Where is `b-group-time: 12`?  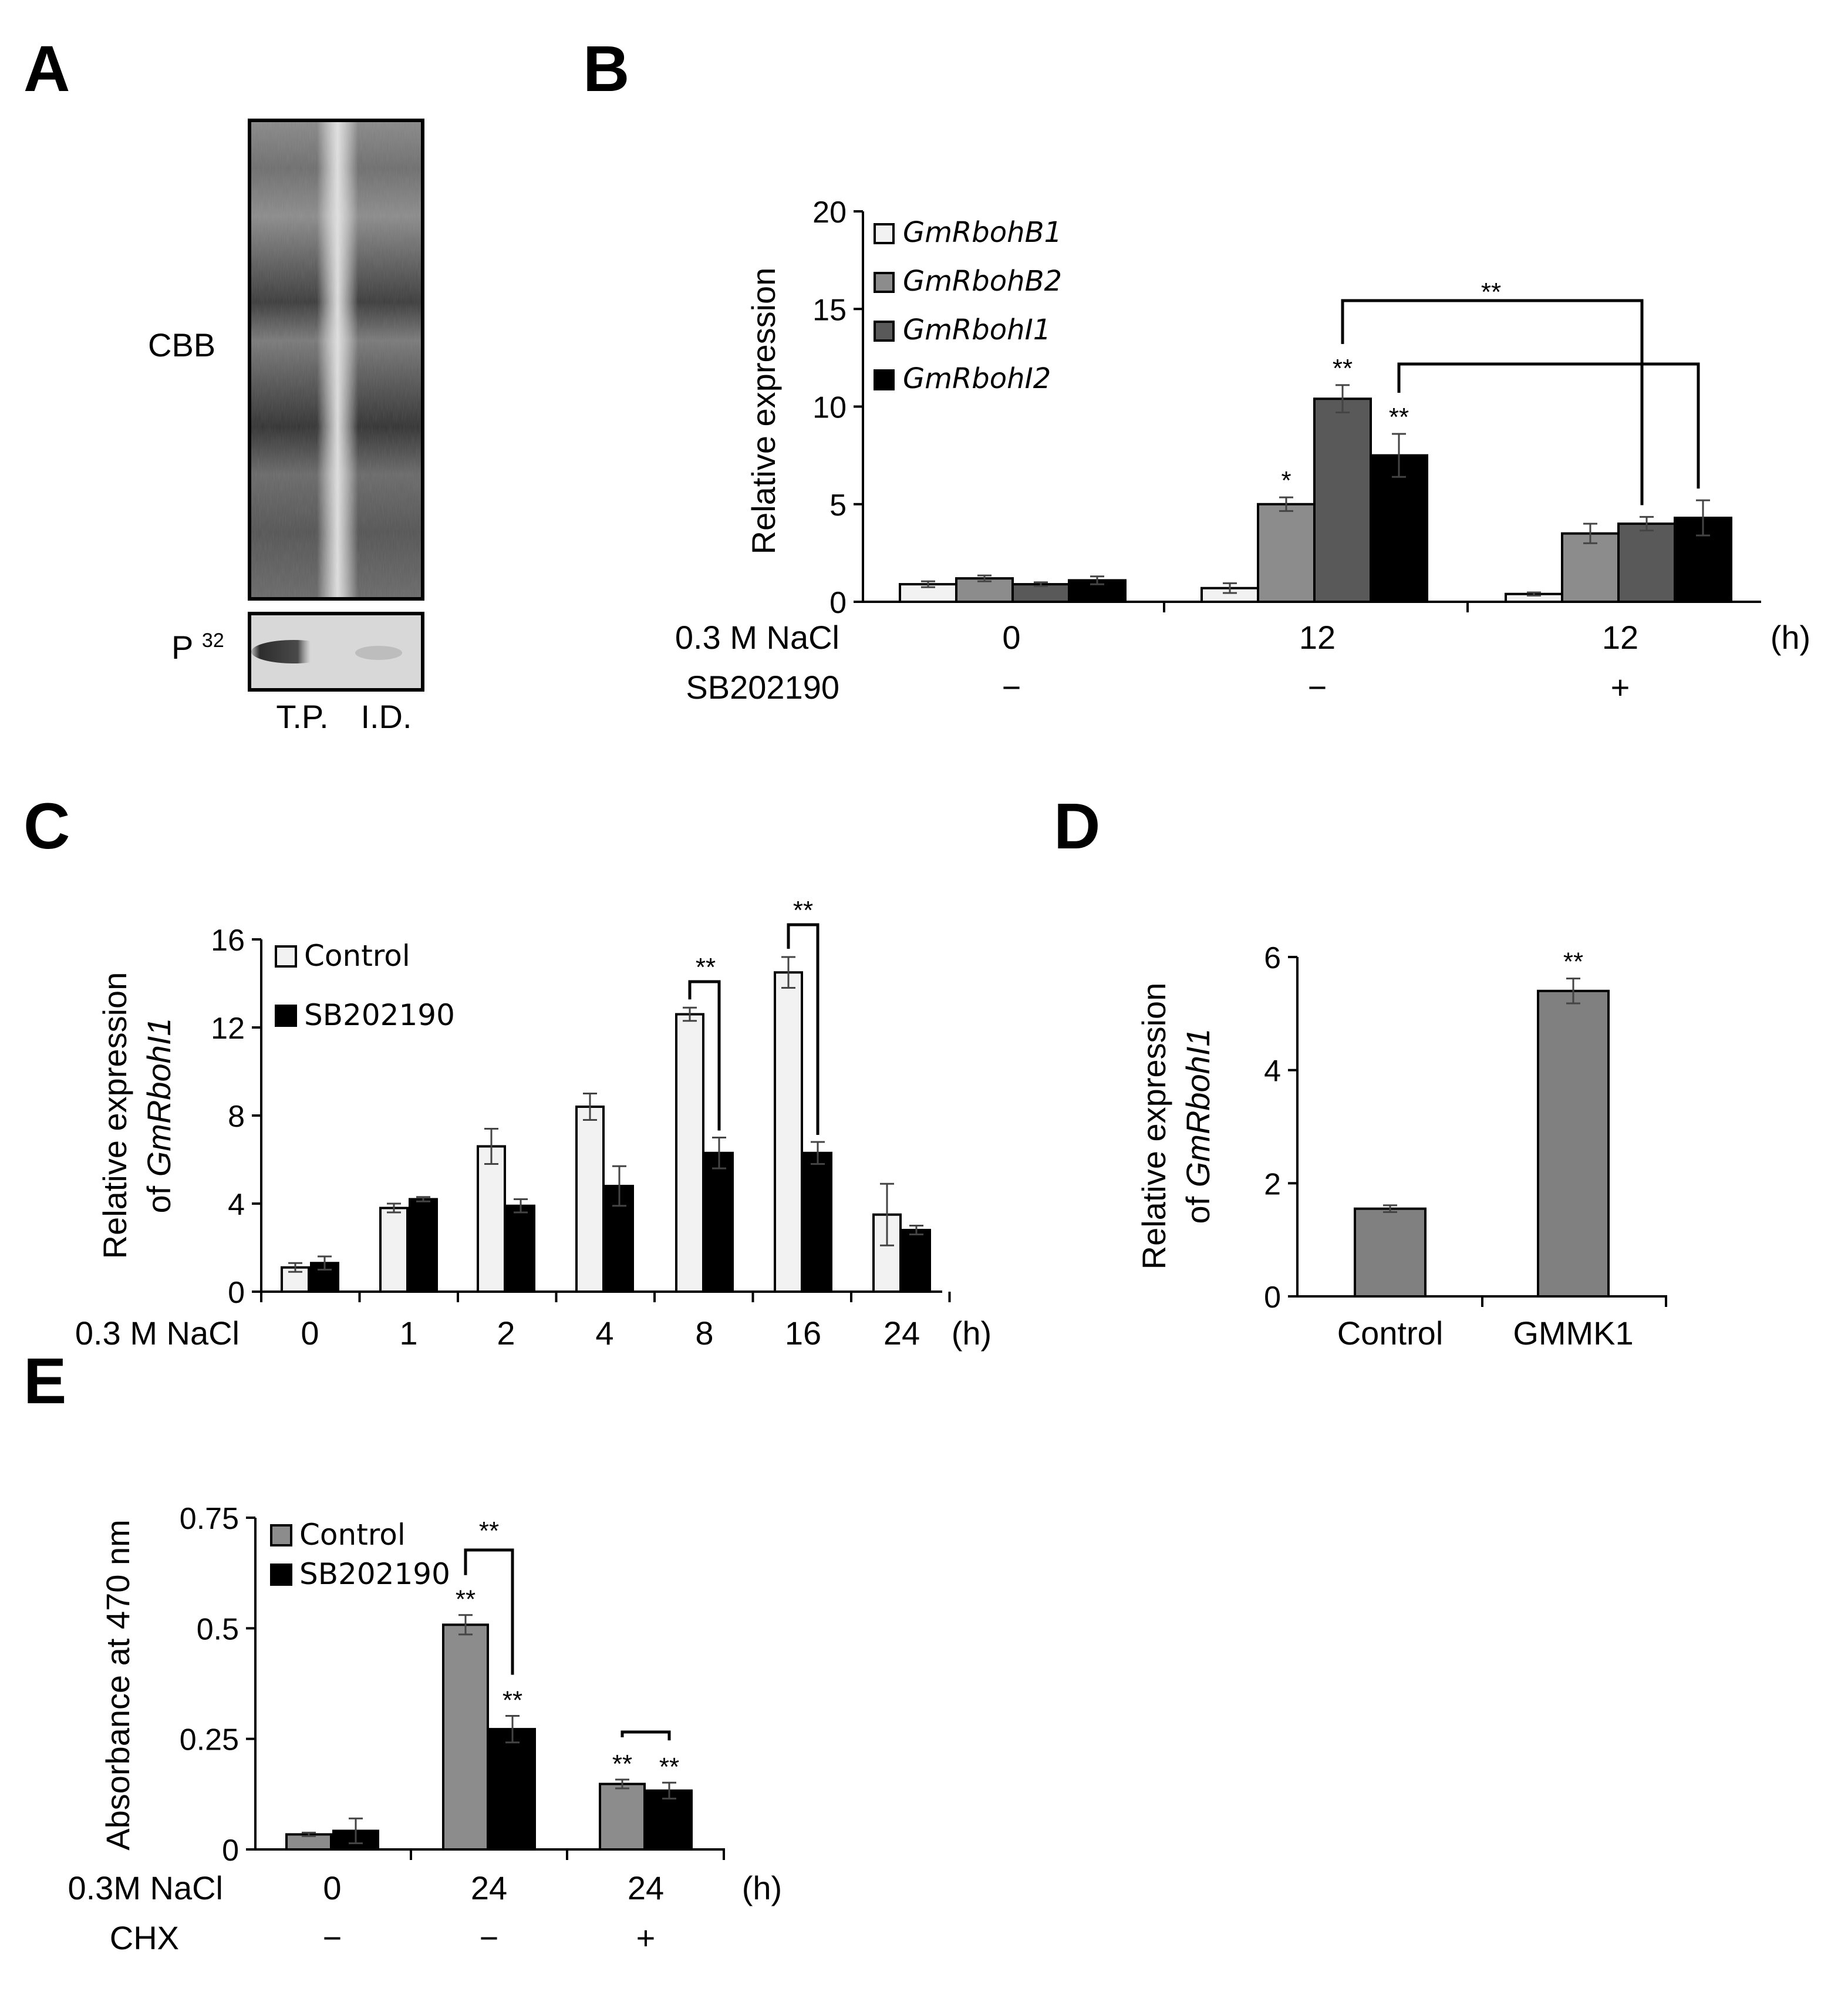
b-group-time: 12 is located at coordinates (1620, 637).